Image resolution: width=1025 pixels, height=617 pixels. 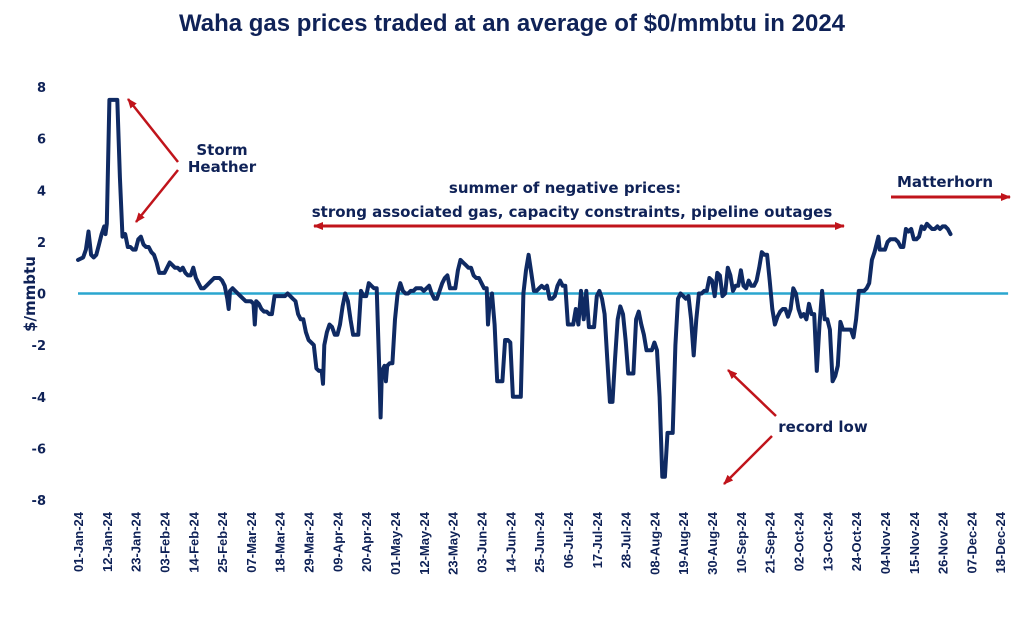 I want to click on record-low-arrow-lower, so click(x=748, y=460).